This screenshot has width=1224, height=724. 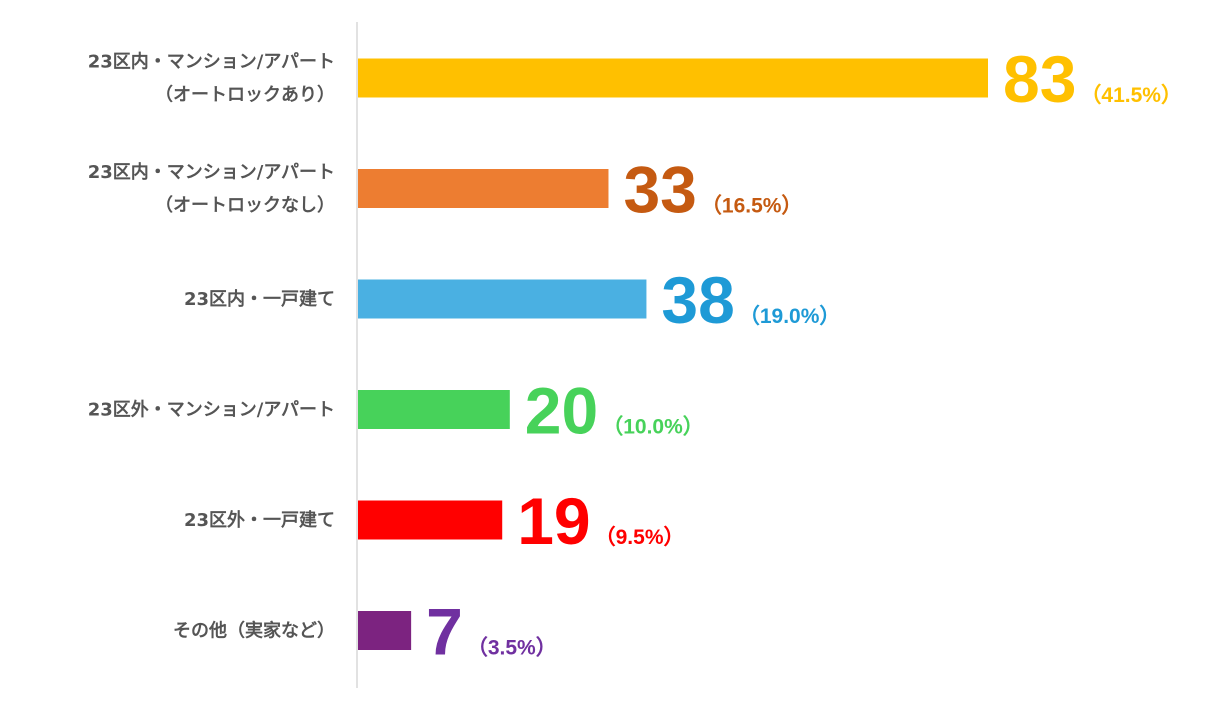 What do you see at coordinates (553, 521) in the screenshot?
I see `data-label-value: 19` at bounding box center [553, 521].